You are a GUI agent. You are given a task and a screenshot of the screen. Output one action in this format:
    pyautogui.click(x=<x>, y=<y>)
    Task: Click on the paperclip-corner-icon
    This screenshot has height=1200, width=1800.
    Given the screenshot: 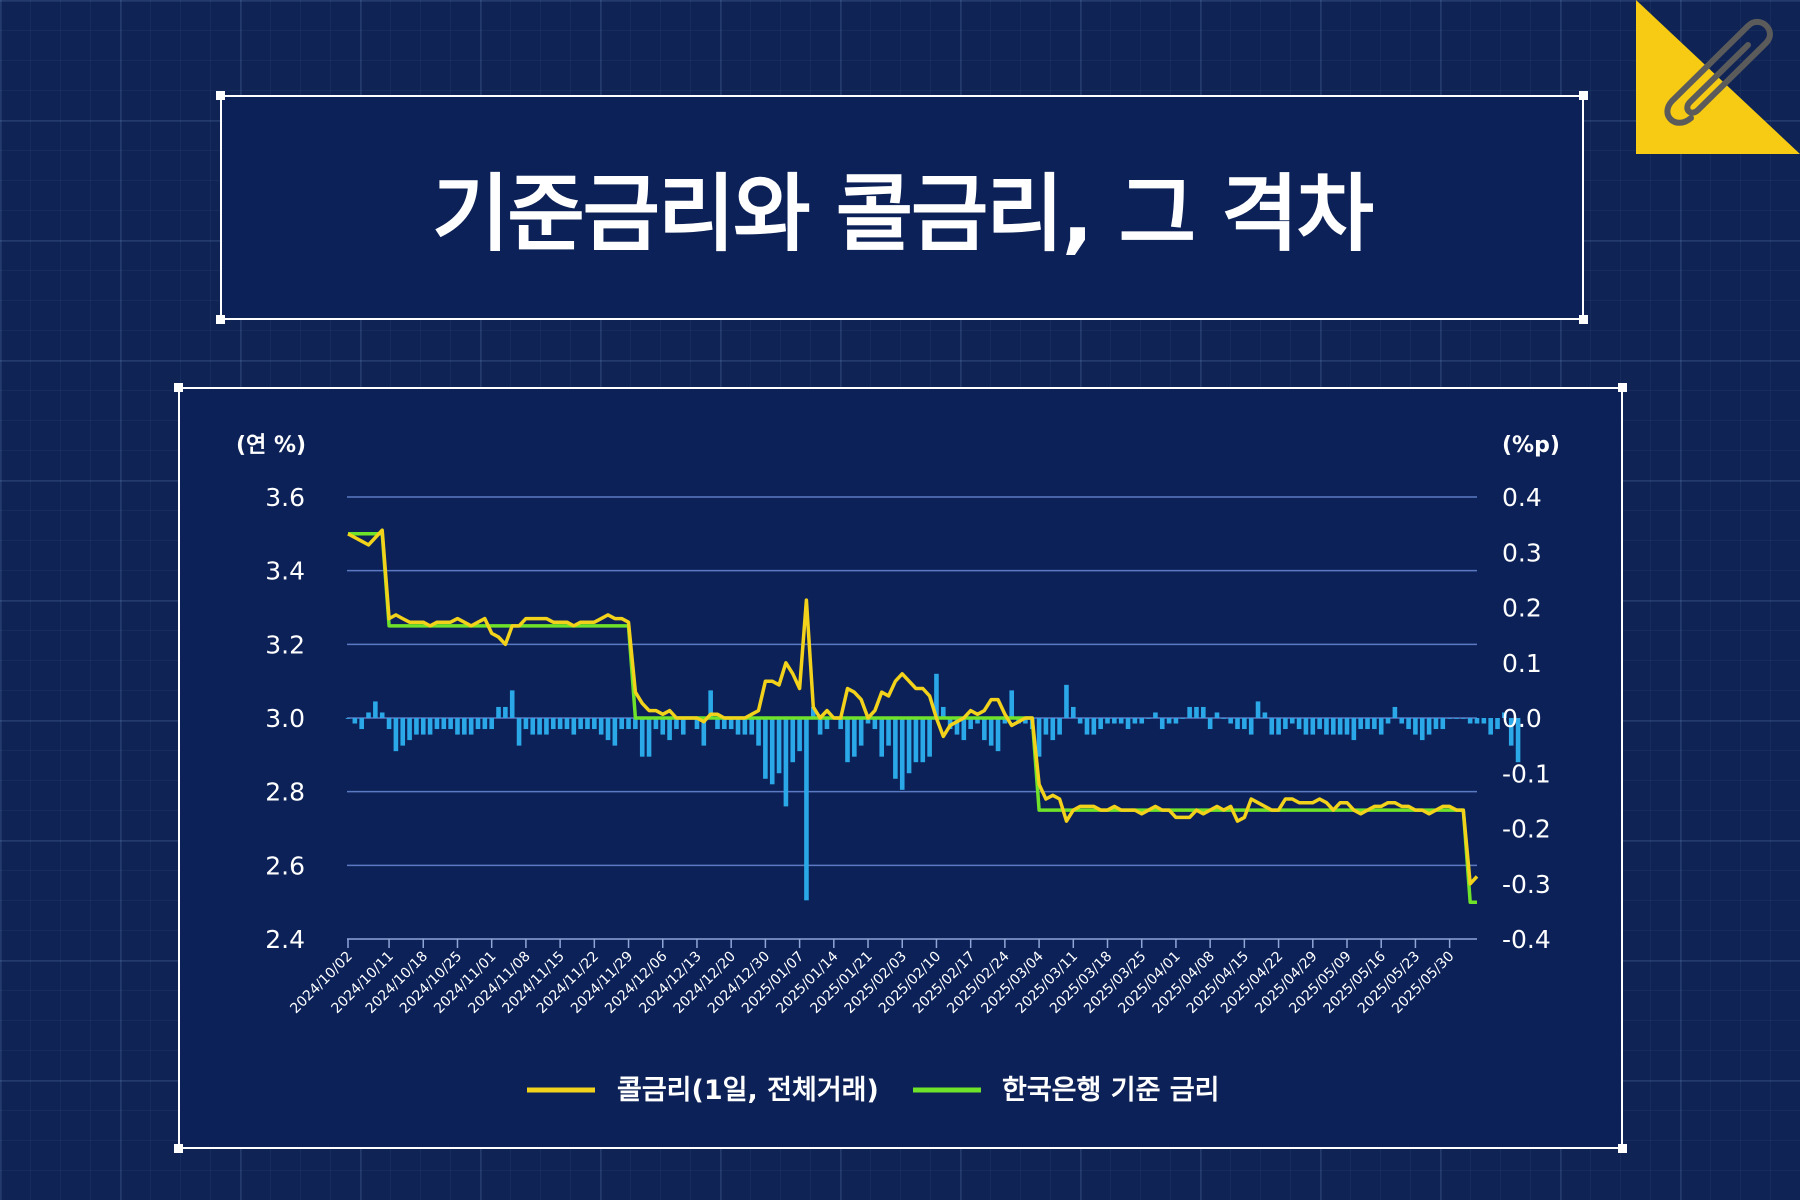 What is the action you would take?
    pyautogui.click(x=1718, y=77)
    